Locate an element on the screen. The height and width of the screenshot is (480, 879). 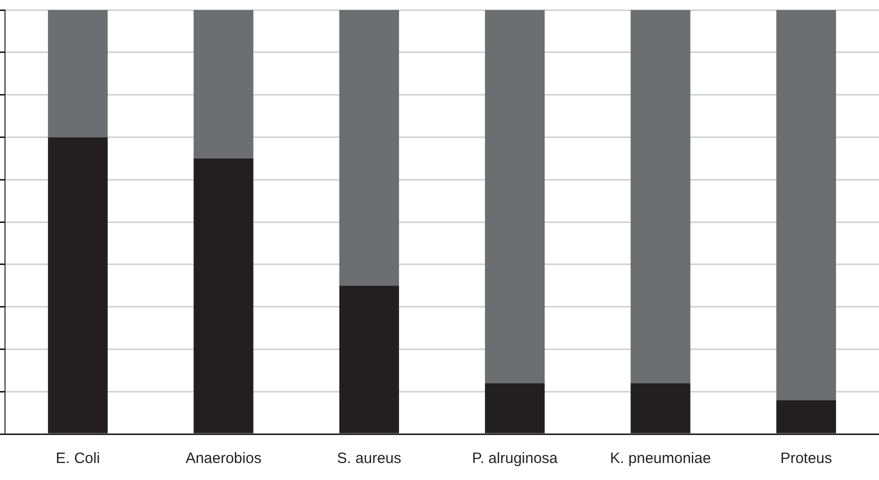
x-tick-label: Anaerobios is located at coordinates (224, 459).